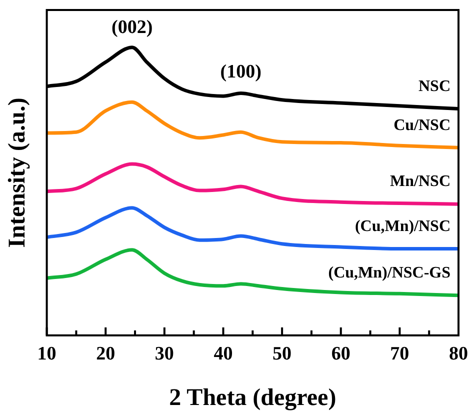 The width and height of the screenshot is (476, 417). Describe the element at coordinates (106, 354) in the screenshot. I see `x-tick-label: 20` at that location.